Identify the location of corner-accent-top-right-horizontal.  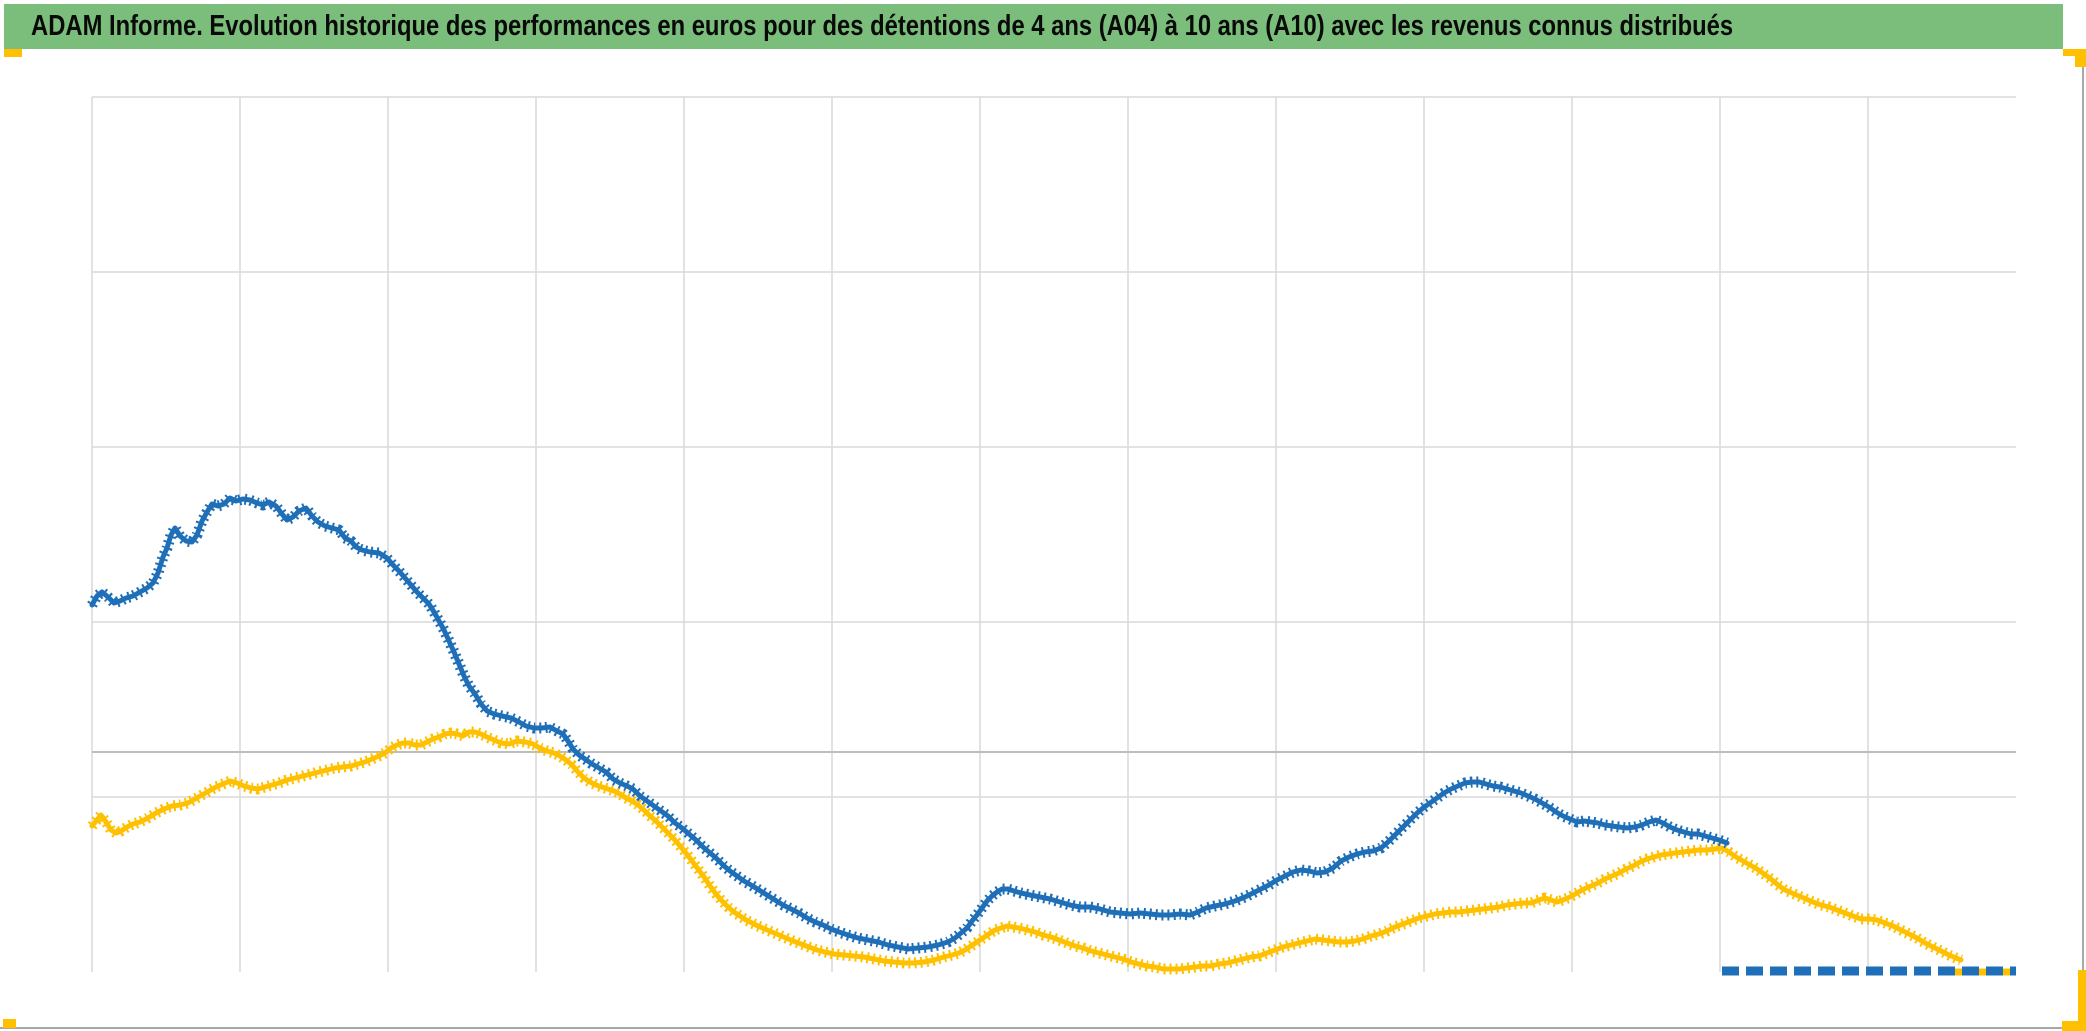
(2074, 52).